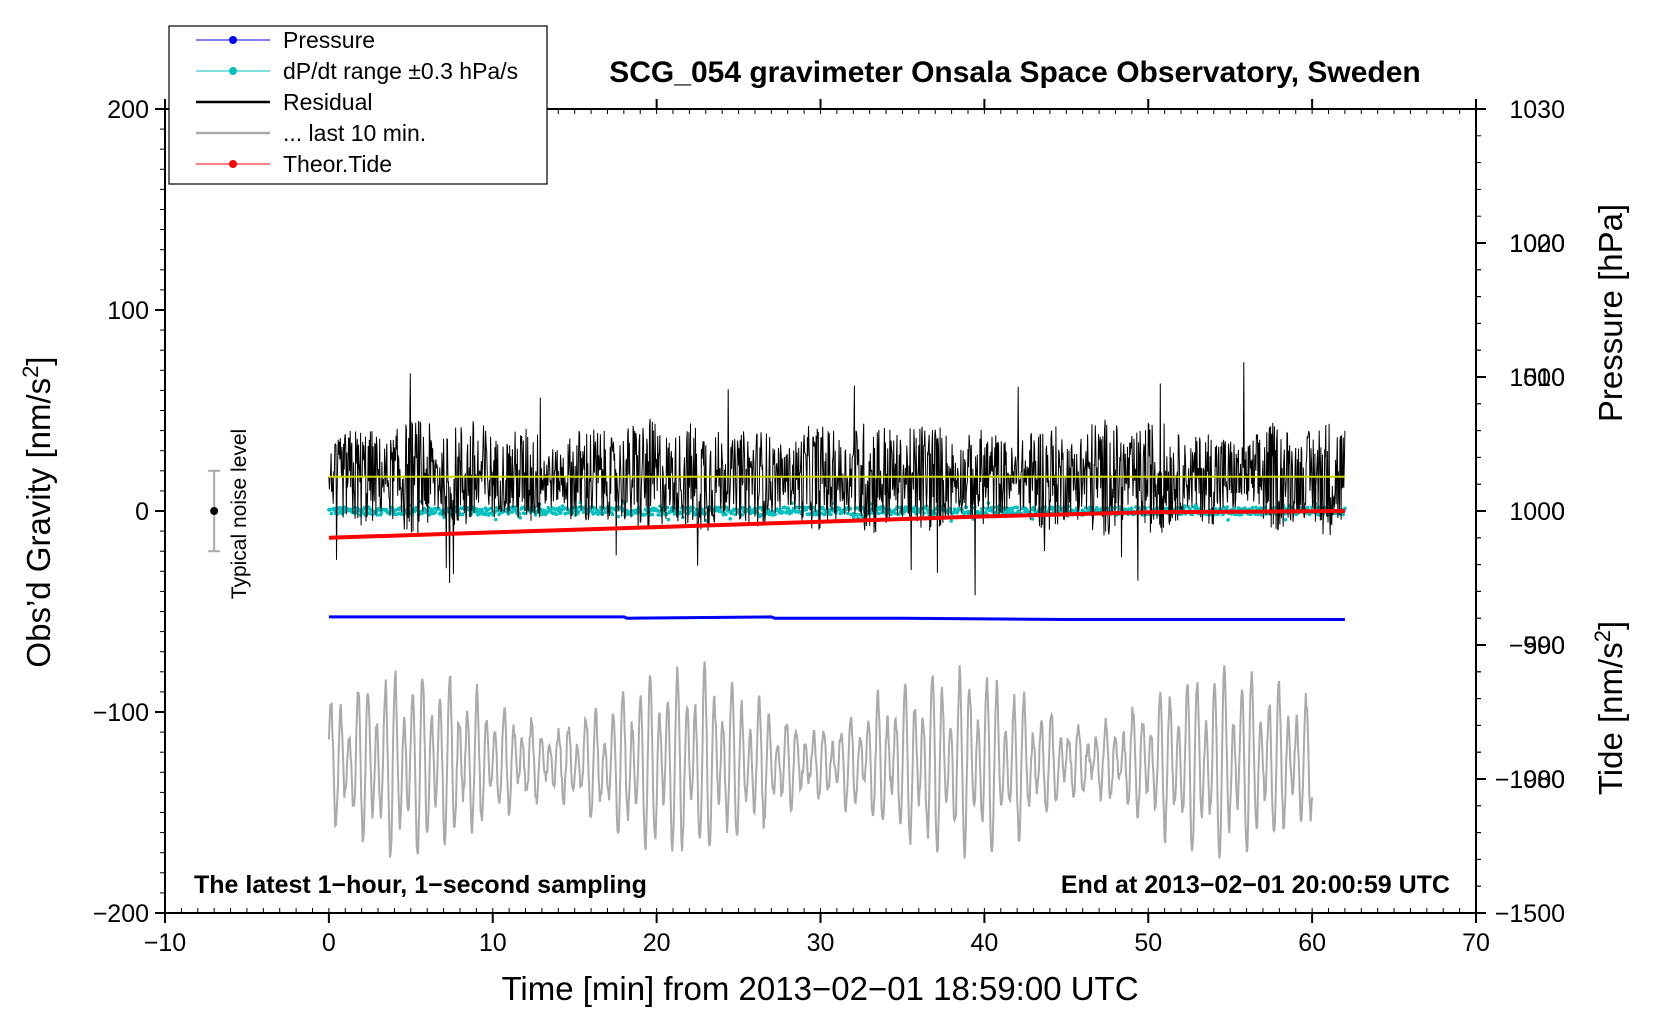 The height and width of the screenshot is (1020, 1660). What do you see at coordinates (37, 511) in the screenshot?
I see `y-axis-left-label: Obs’d Gravity [nm/s2]` at bounding box center [37, 511].